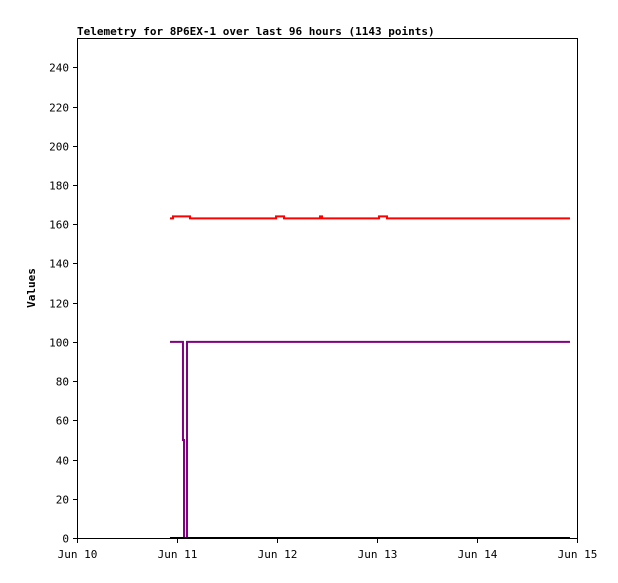 This screenshot has width=618, height=583. What do you see at coordinates (59, 108) in the screenshot?
I see `y-tick-label: 220` at bounding box center [59, 108].